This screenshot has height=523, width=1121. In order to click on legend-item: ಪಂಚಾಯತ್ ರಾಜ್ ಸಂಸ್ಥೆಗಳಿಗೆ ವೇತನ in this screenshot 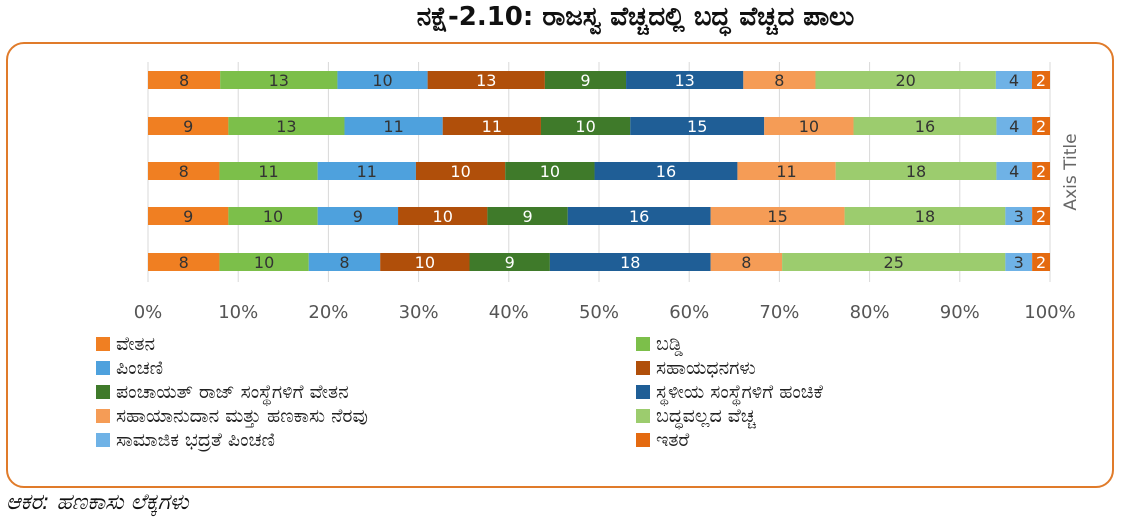, I will do `click(222, 392)`.